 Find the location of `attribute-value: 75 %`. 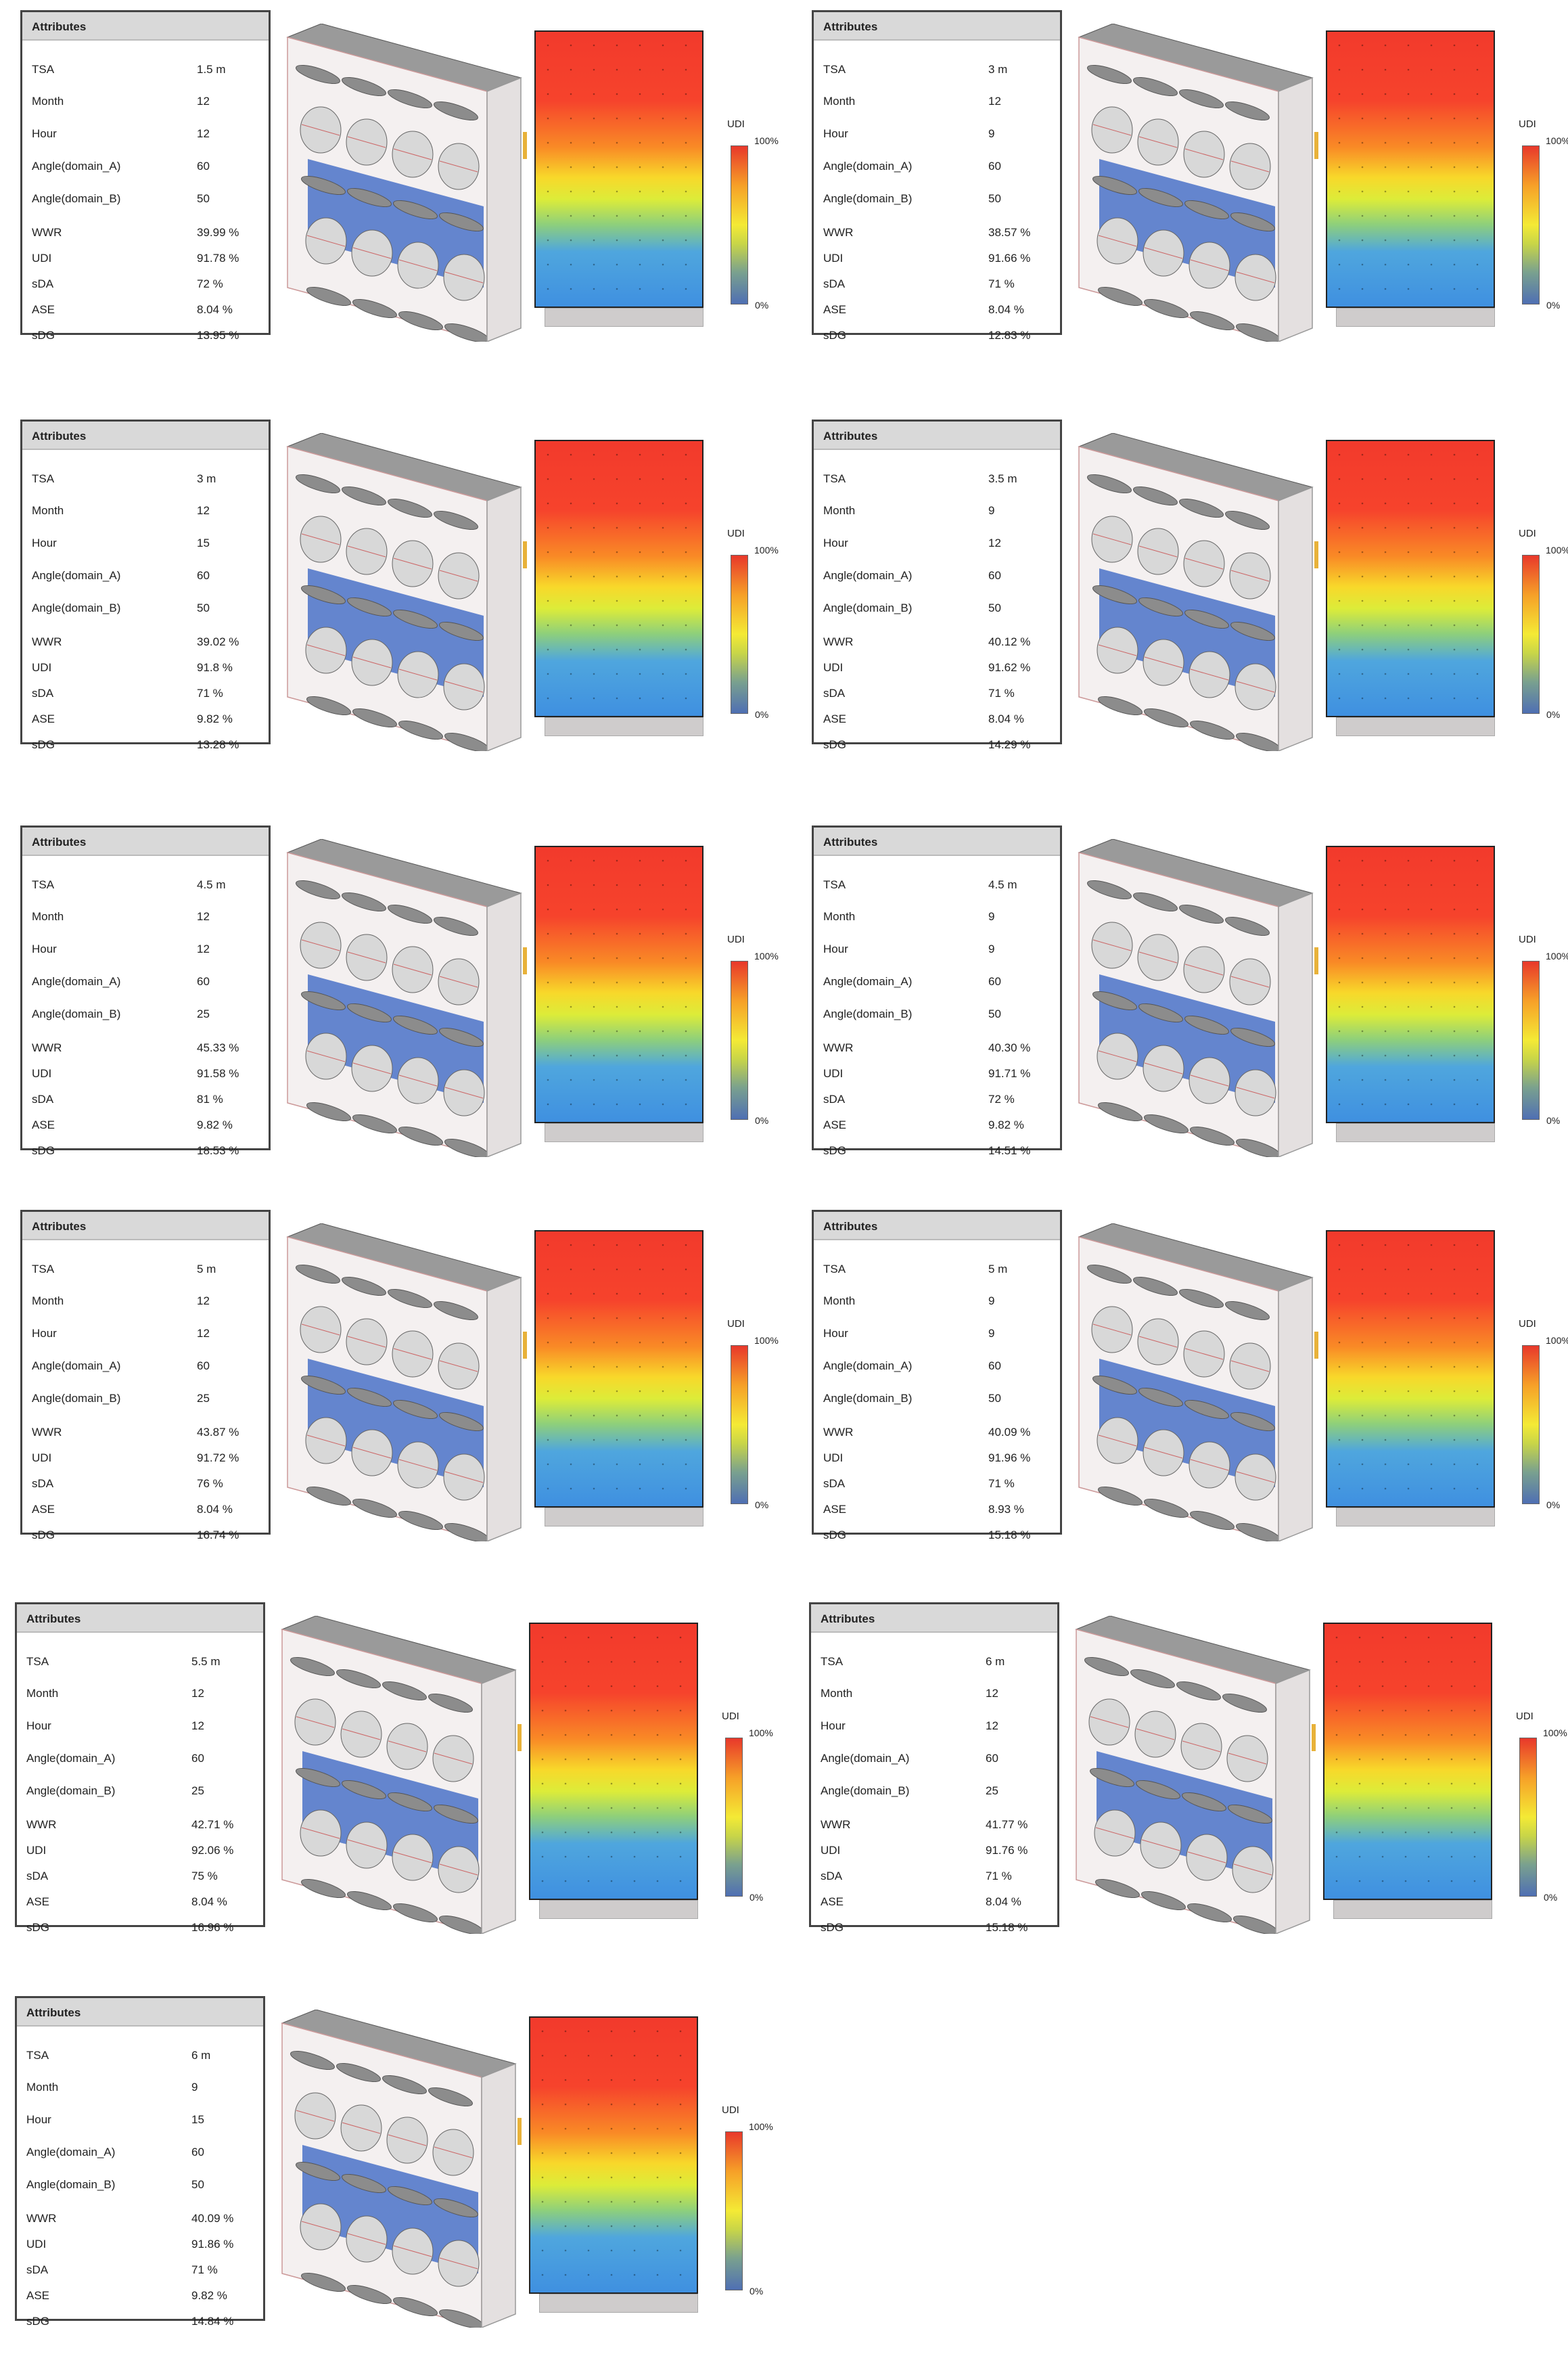

attribute-value: 75 % is located at coordinates (205, 1876).